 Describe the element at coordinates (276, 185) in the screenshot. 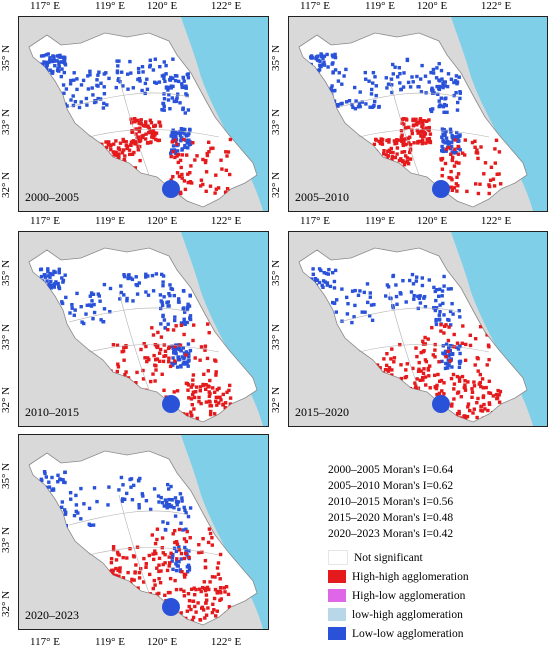

I see `y-tick: 32° N` at that location.